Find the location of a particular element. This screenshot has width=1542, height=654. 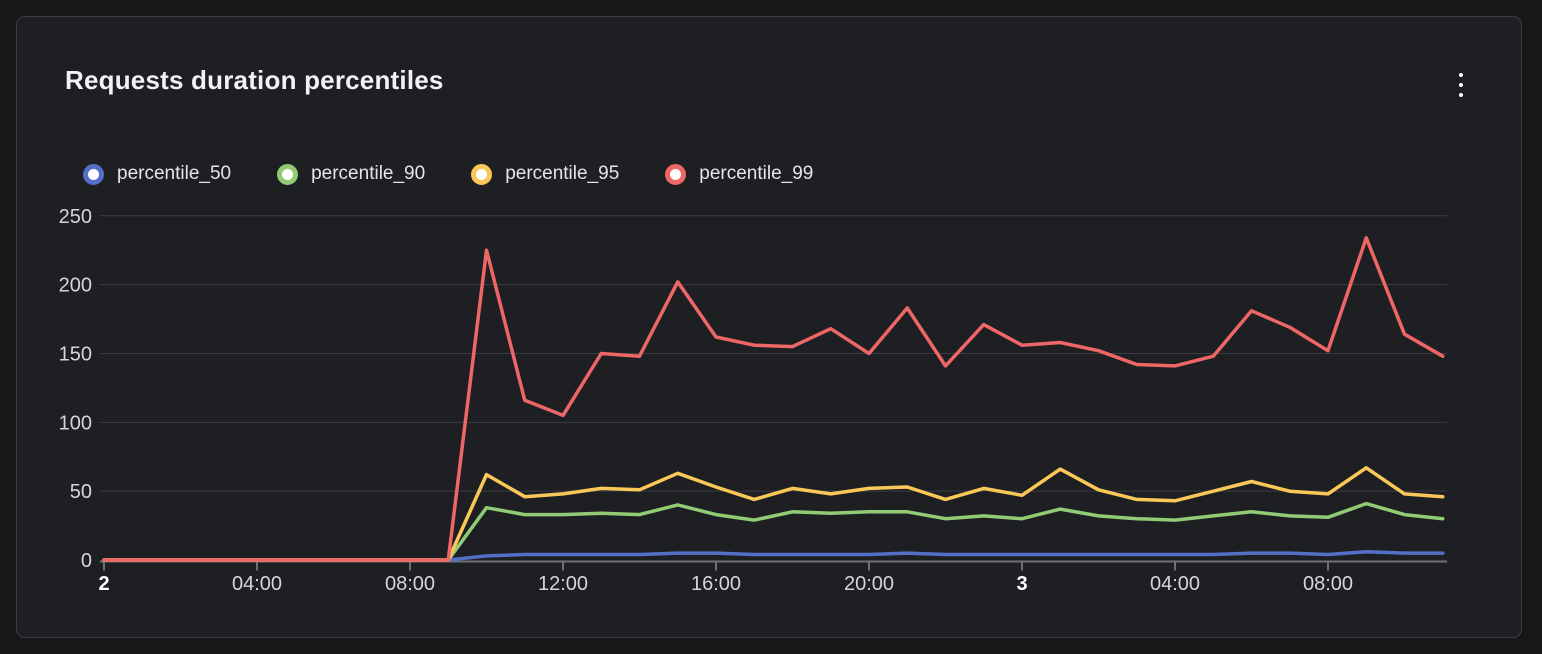

x-axis-tick-label: 16:00 is located at coordinates (716, 584).